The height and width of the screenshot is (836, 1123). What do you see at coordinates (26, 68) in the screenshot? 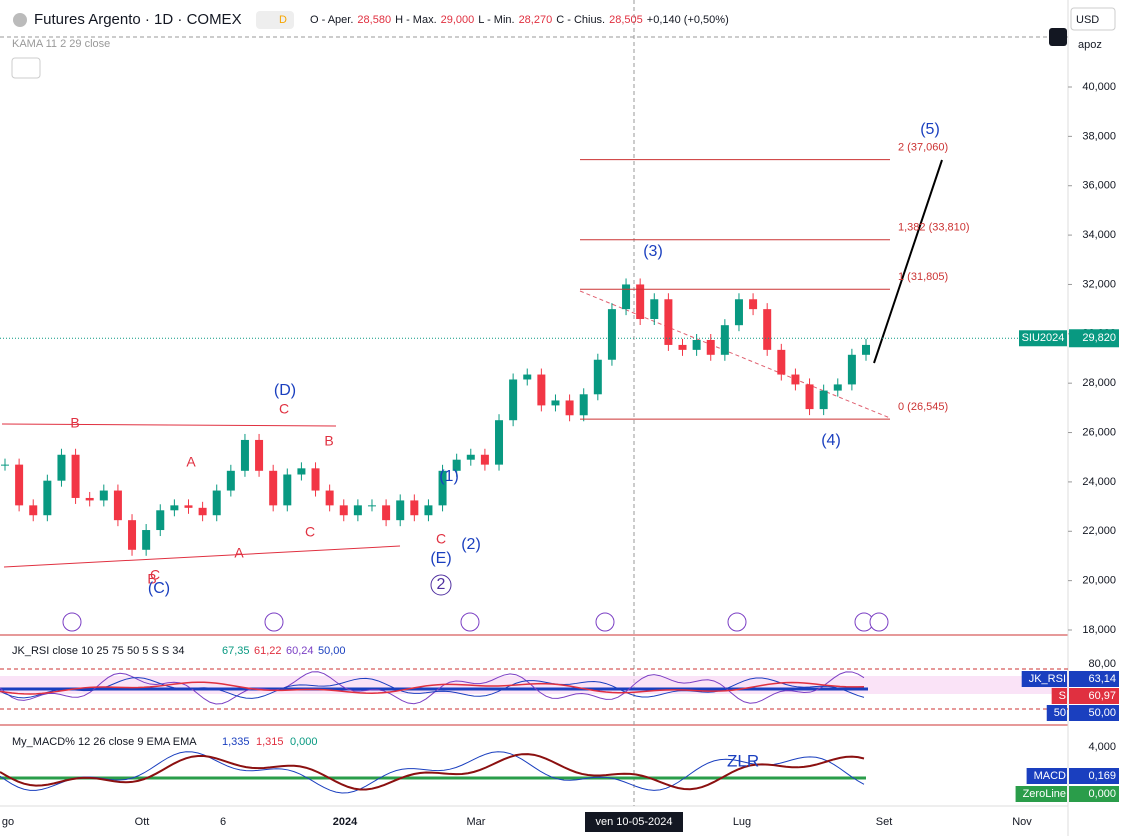
I see `collapse-button` at bounding box center [26, 68].